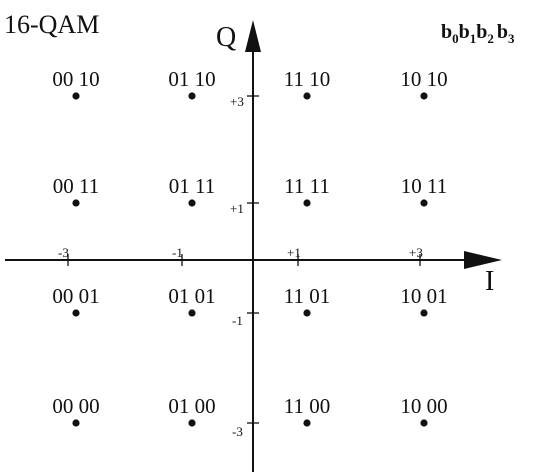 The width and height of the screenshot is (550, 476). What do you see at coordinates (424, 186) in the screenshot?
I see `constellation-point-label: 10 11` at bounding box center [424, 186].